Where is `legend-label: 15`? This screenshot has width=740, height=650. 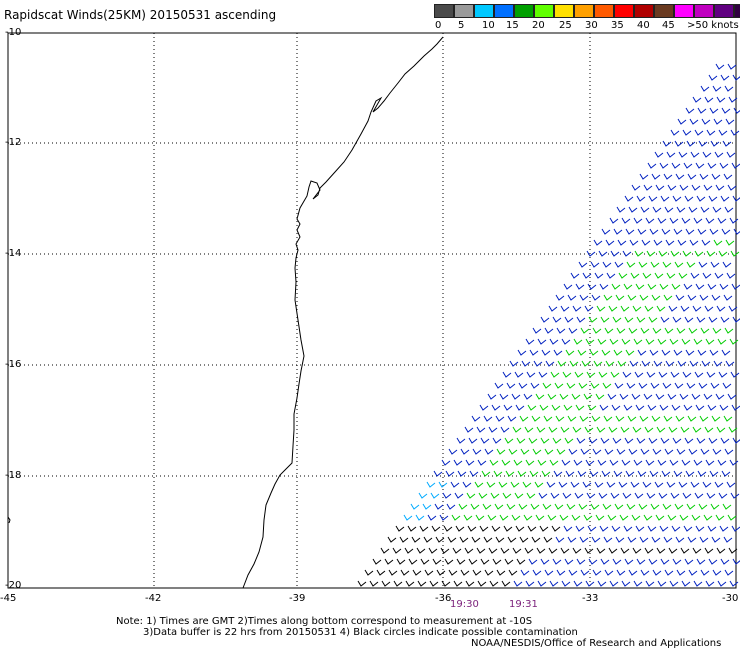 legend-label: 15 is located at coordinates (512, 25).